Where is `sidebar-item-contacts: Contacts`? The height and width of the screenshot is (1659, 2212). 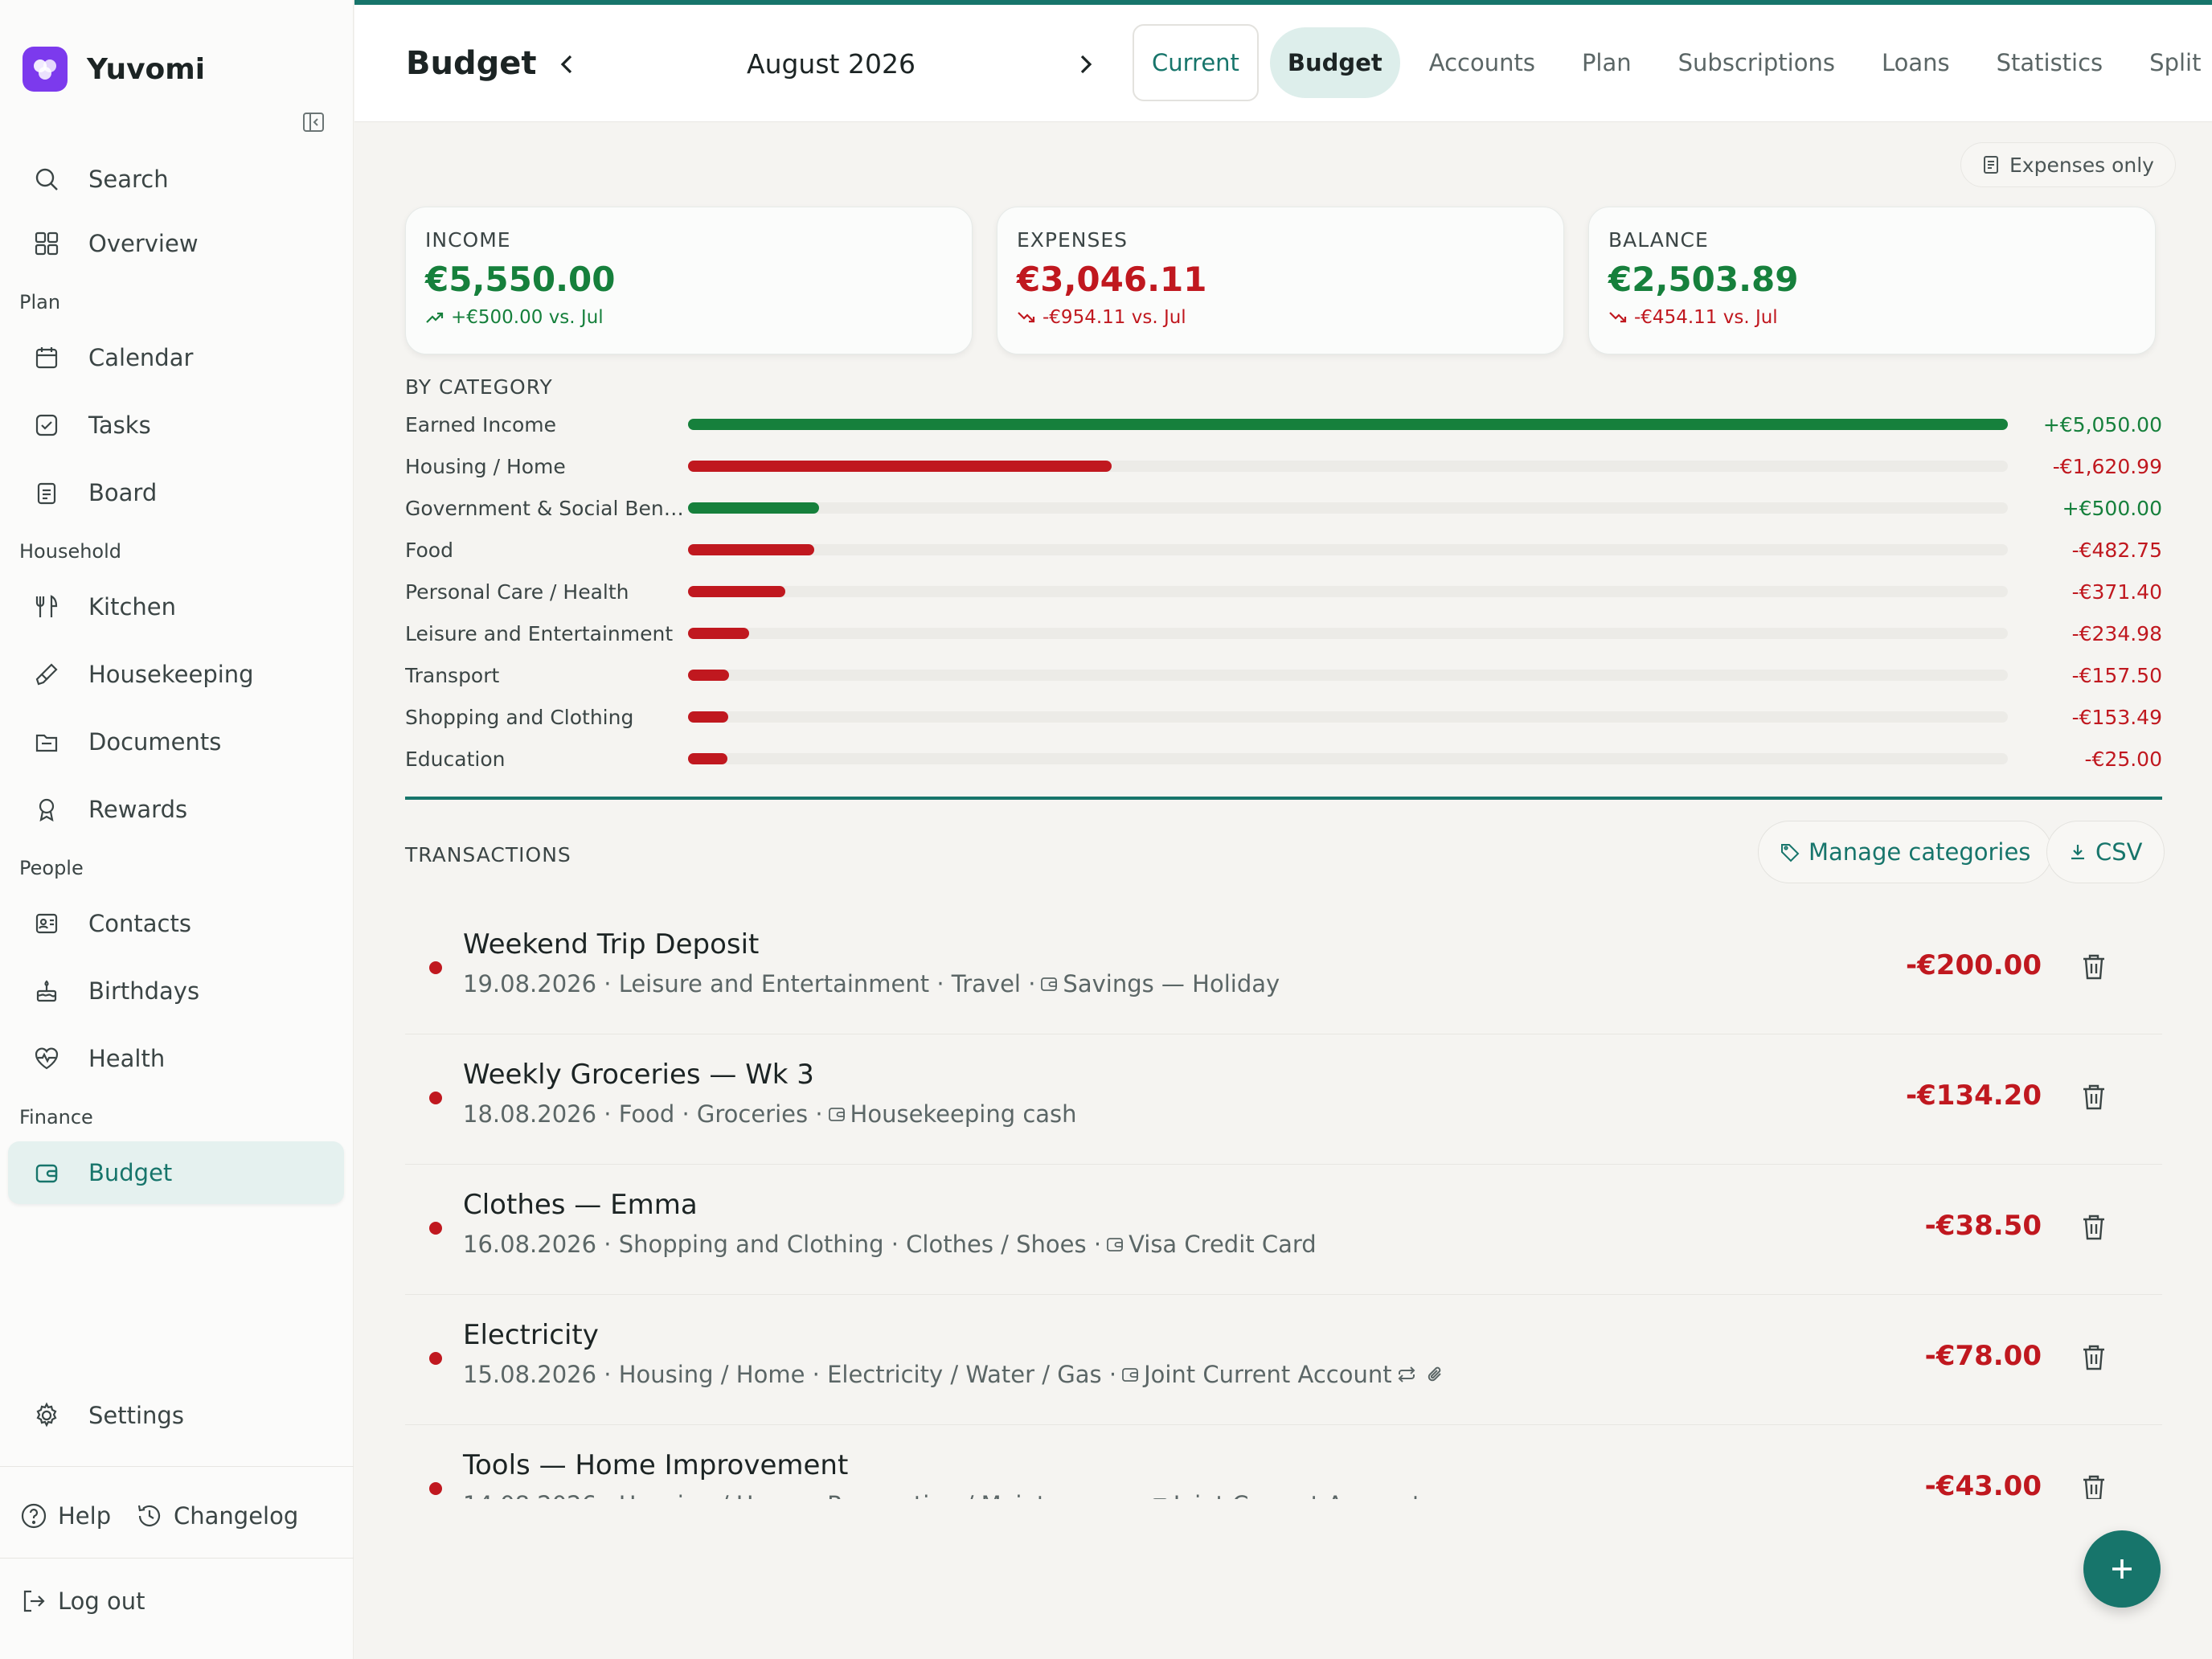 sidebar-item-contacts: Contacts is located at coordinates (176, 924).